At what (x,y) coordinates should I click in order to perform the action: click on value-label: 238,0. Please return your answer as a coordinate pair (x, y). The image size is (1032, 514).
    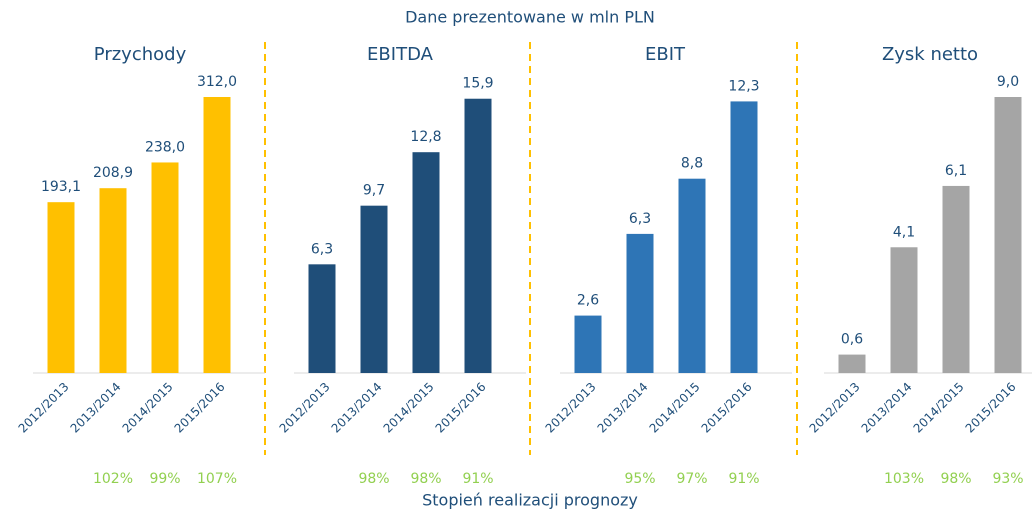
    Looking at the image, I should click on (165, 147).